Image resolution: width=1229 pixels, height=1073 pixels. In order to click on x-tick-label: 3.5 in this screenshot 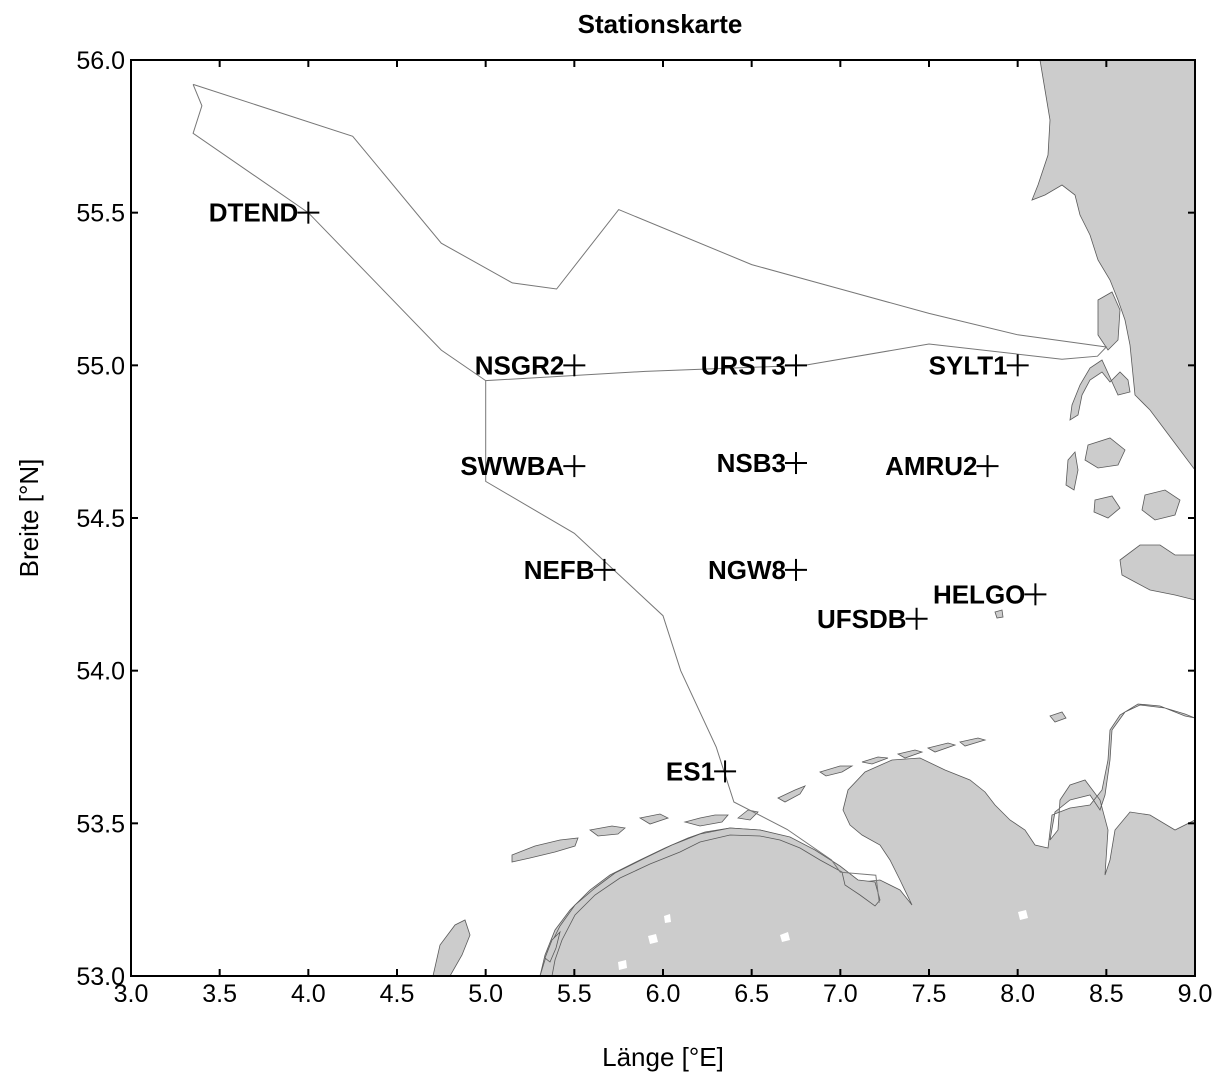, I will do `click(219, 994)`.